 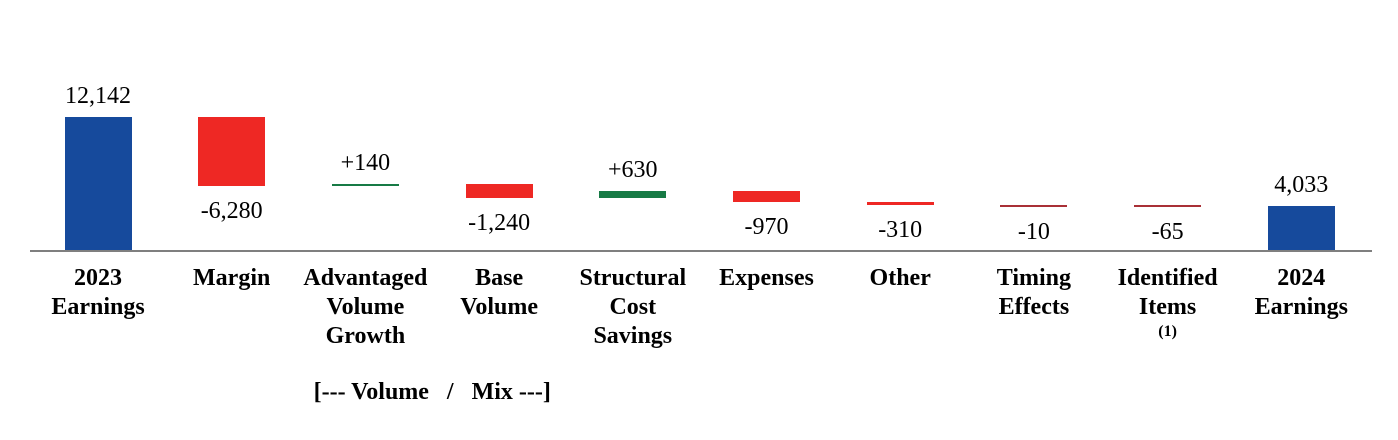 I want to click on category-label-base-volume: Base Volume, so click(x=499, y=292).